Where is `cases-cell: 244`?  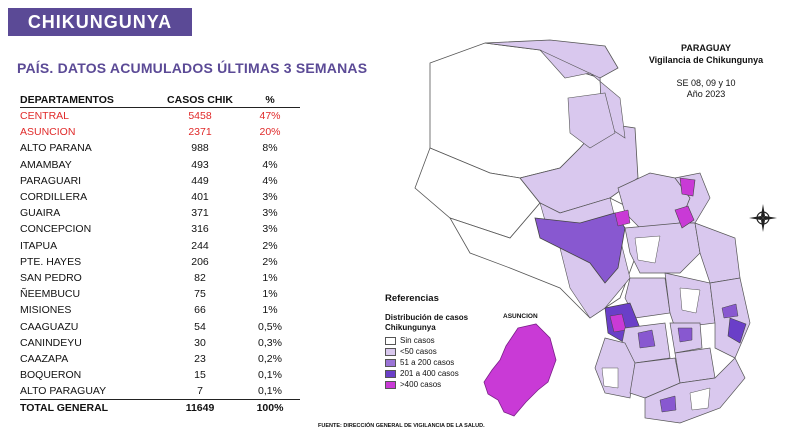
cases-cell: 244 is located at coordinates (200, 245).